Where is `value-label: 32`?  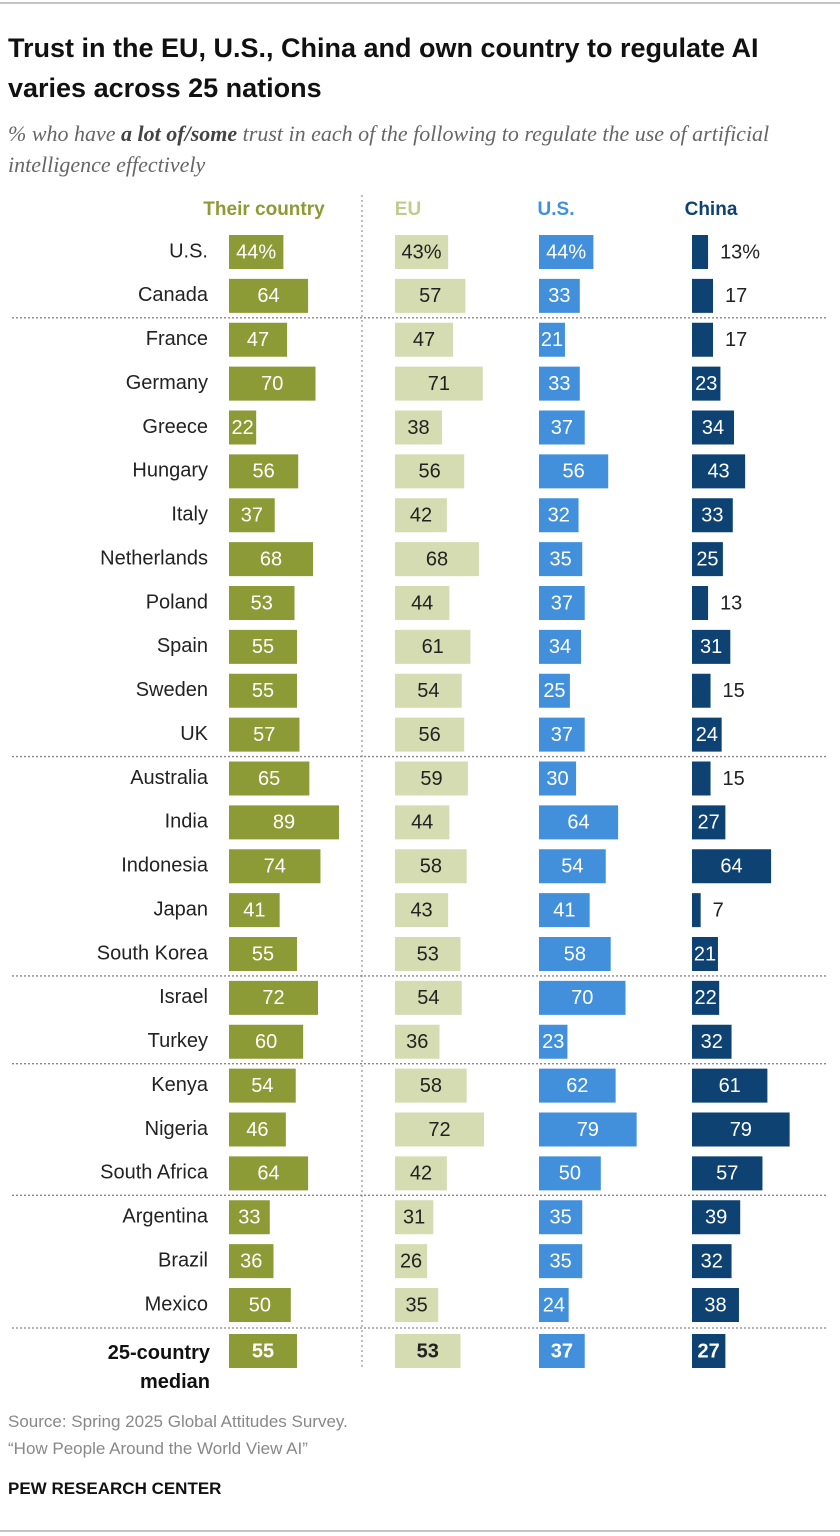 value-label: 32 is located at coordinates (712, 1261).